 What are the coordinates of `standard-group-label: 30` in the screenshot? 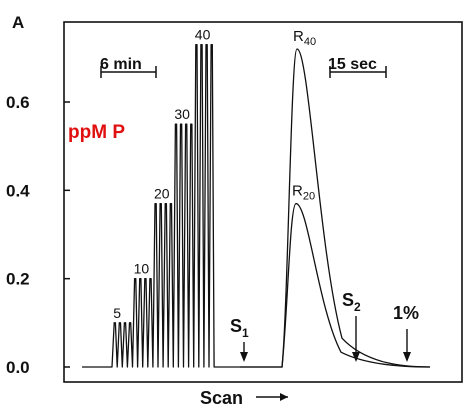 It's located at (182, 114).